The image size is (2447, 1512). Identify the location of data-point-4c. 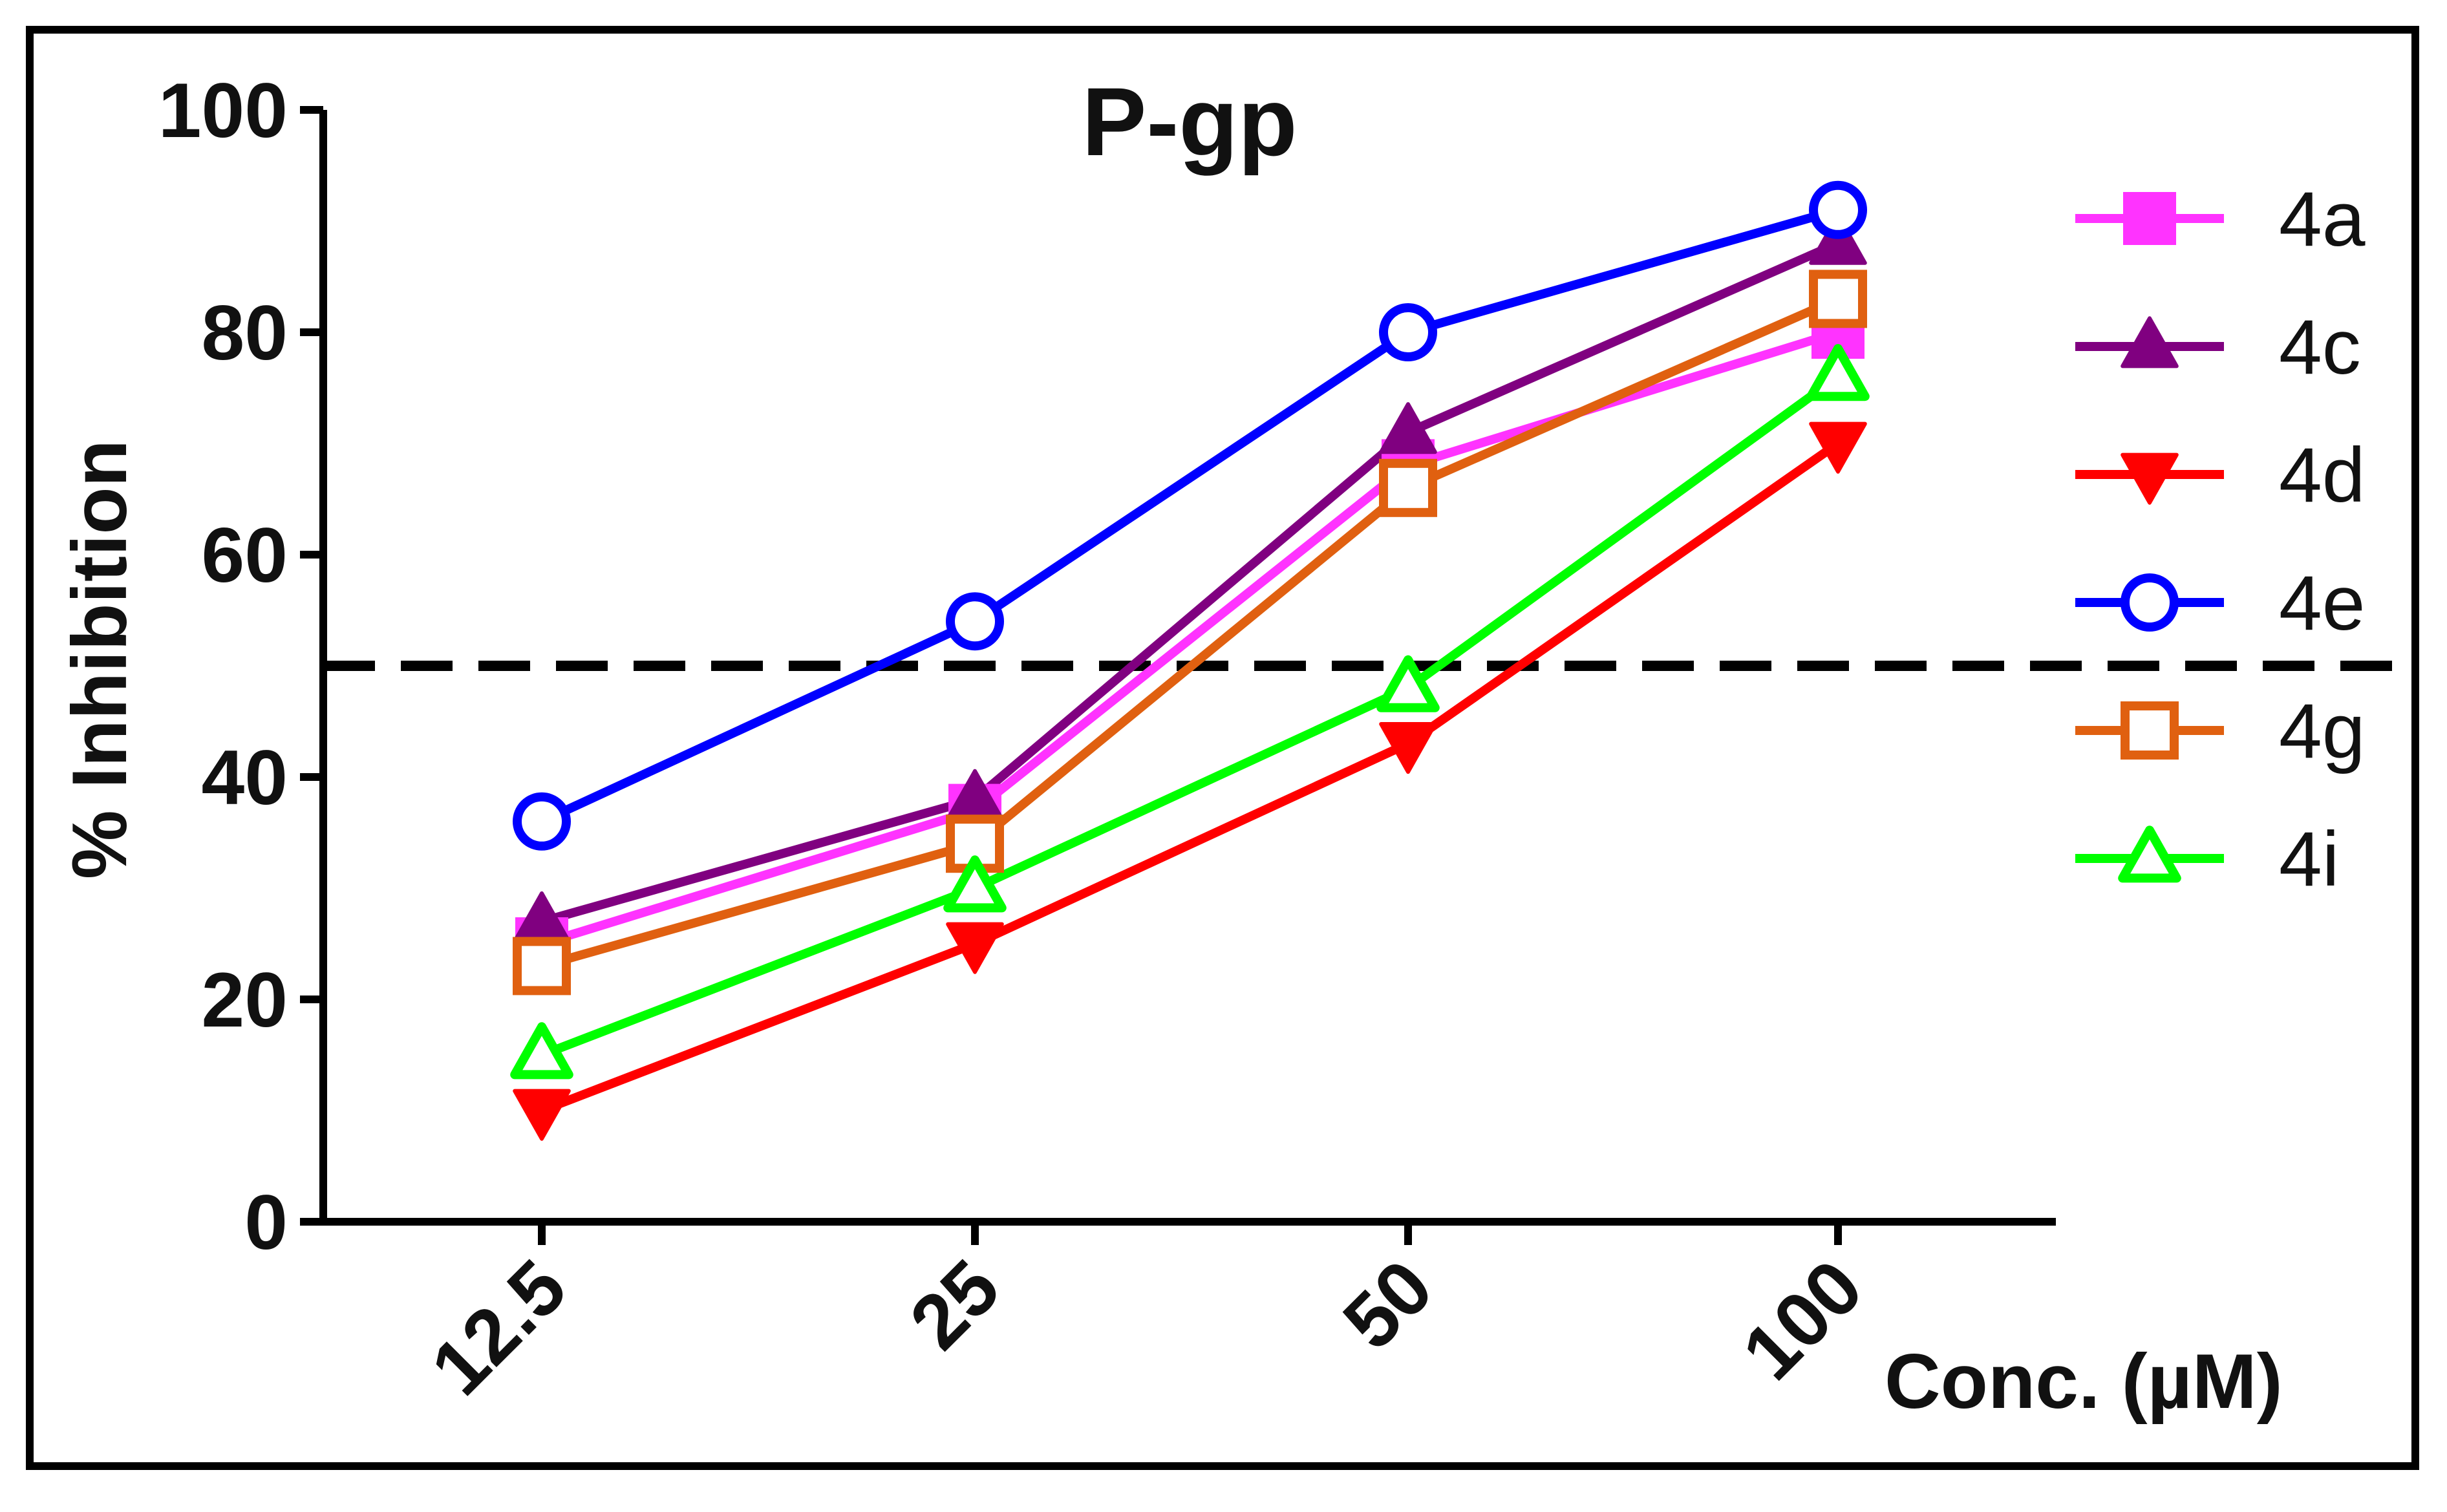
(1408, 428).